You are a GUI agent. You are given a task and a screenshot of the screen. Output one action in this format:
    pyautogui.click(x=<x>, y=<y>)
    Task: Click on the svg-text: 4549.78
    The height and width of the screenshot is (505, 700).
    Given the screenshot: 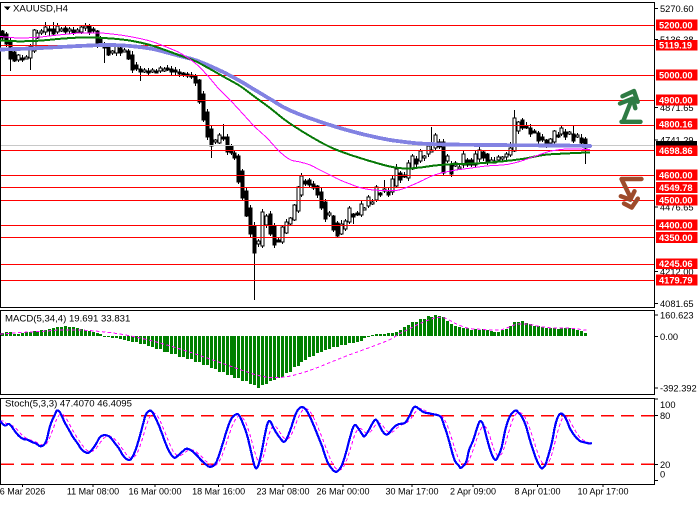 What is the action you would take?
    pyautogui.click(x=676, y=188)
    